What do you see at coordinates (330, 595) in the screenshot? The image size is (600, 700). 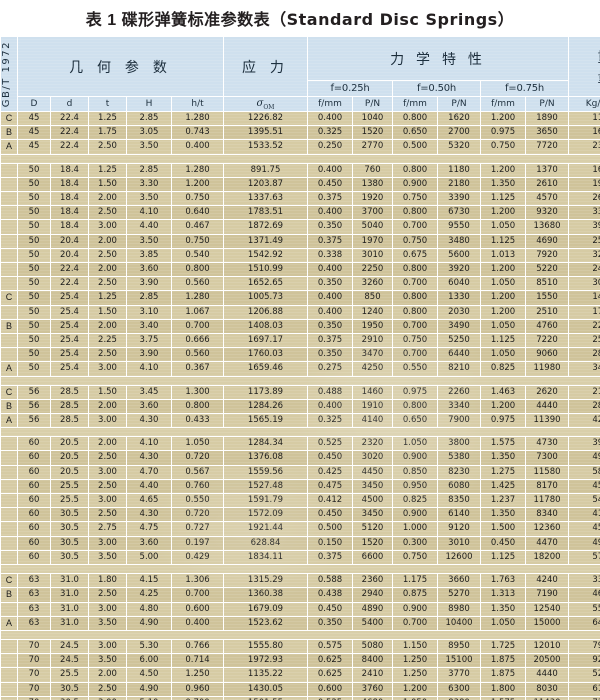 I see `cell-f1: 0.438` at bounding box center [330, 595].